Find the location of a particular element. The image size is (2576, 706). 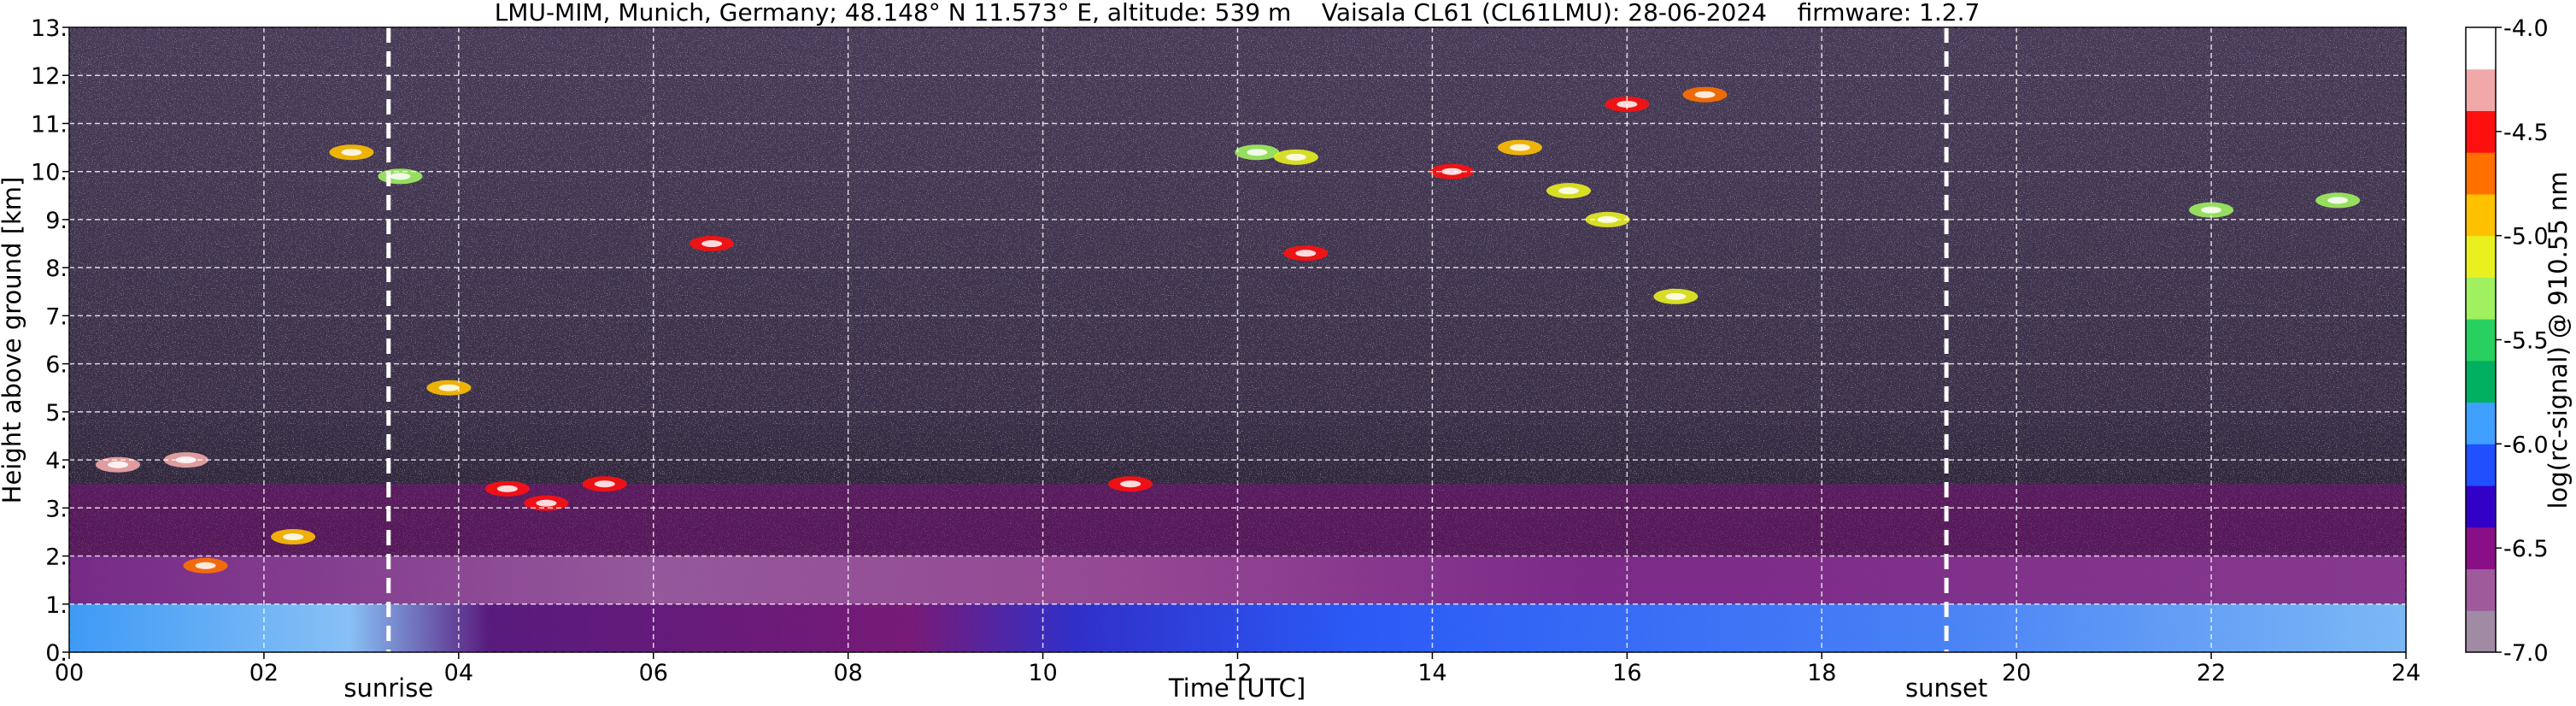

y-tick-label: 8. is located at coordinates (56, 269).